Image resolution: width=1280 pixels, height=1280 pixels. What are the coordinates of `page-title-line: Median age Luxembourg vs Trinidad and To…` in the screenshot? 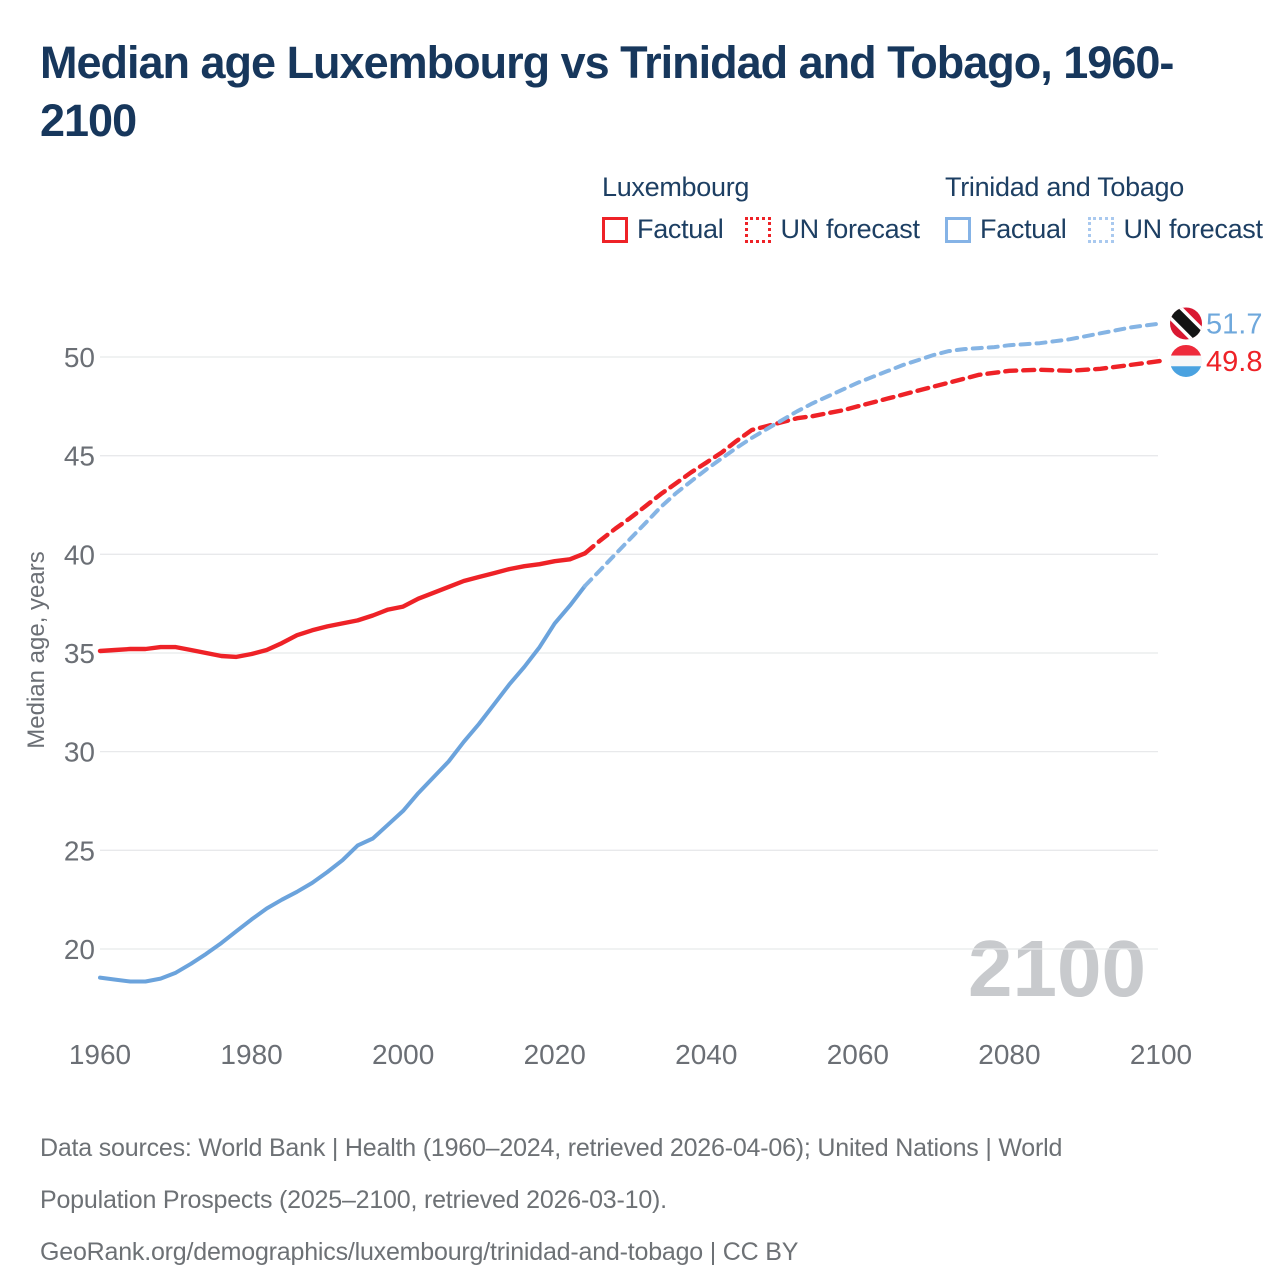 It's located at (607, 62).